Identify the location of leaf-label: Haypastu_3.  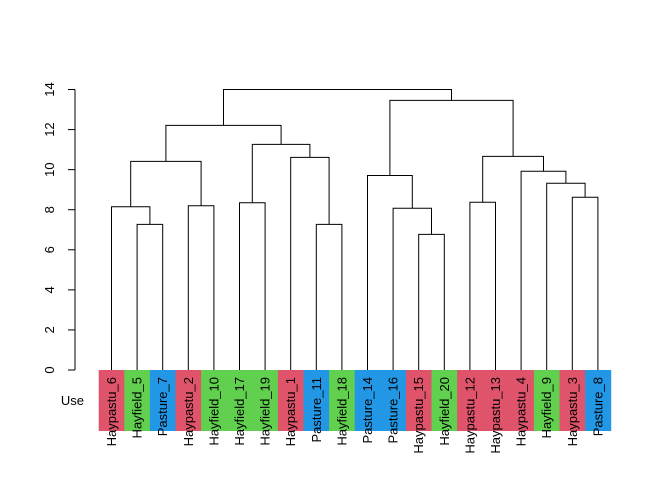
(572, 411).